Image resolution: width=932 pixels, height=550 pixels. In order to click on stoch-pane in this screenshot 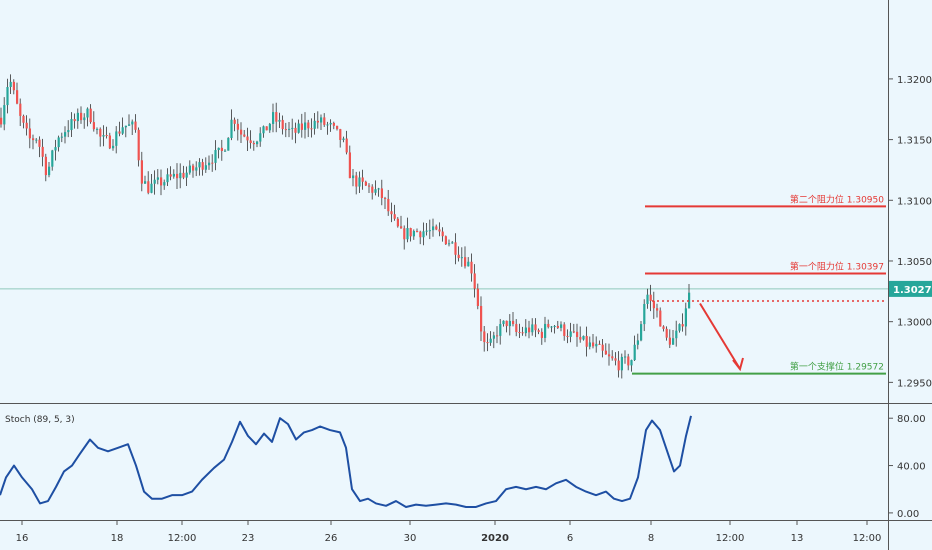, I will do `click(346, 461)`.